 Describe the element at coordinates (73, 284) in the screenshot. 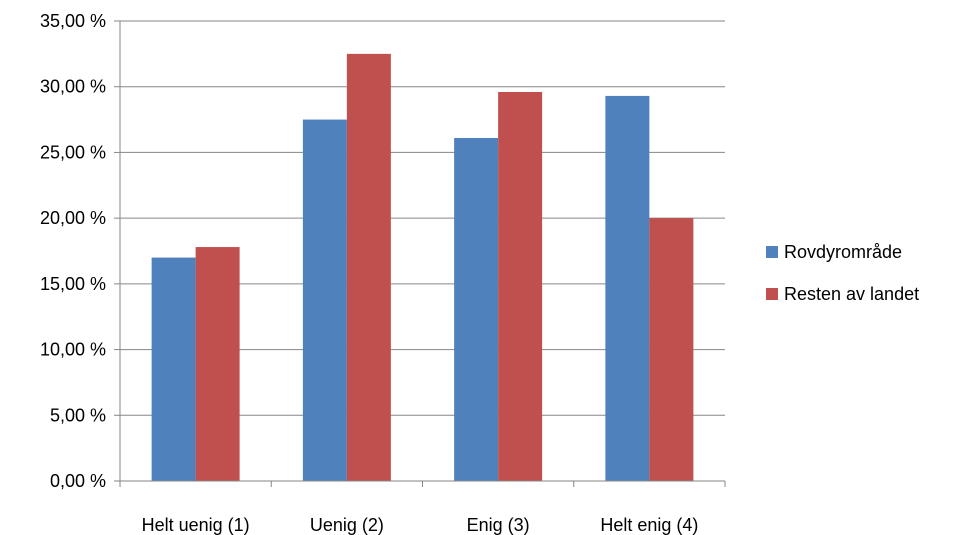

I see `y-tick-label: 15,00 %` at that location.